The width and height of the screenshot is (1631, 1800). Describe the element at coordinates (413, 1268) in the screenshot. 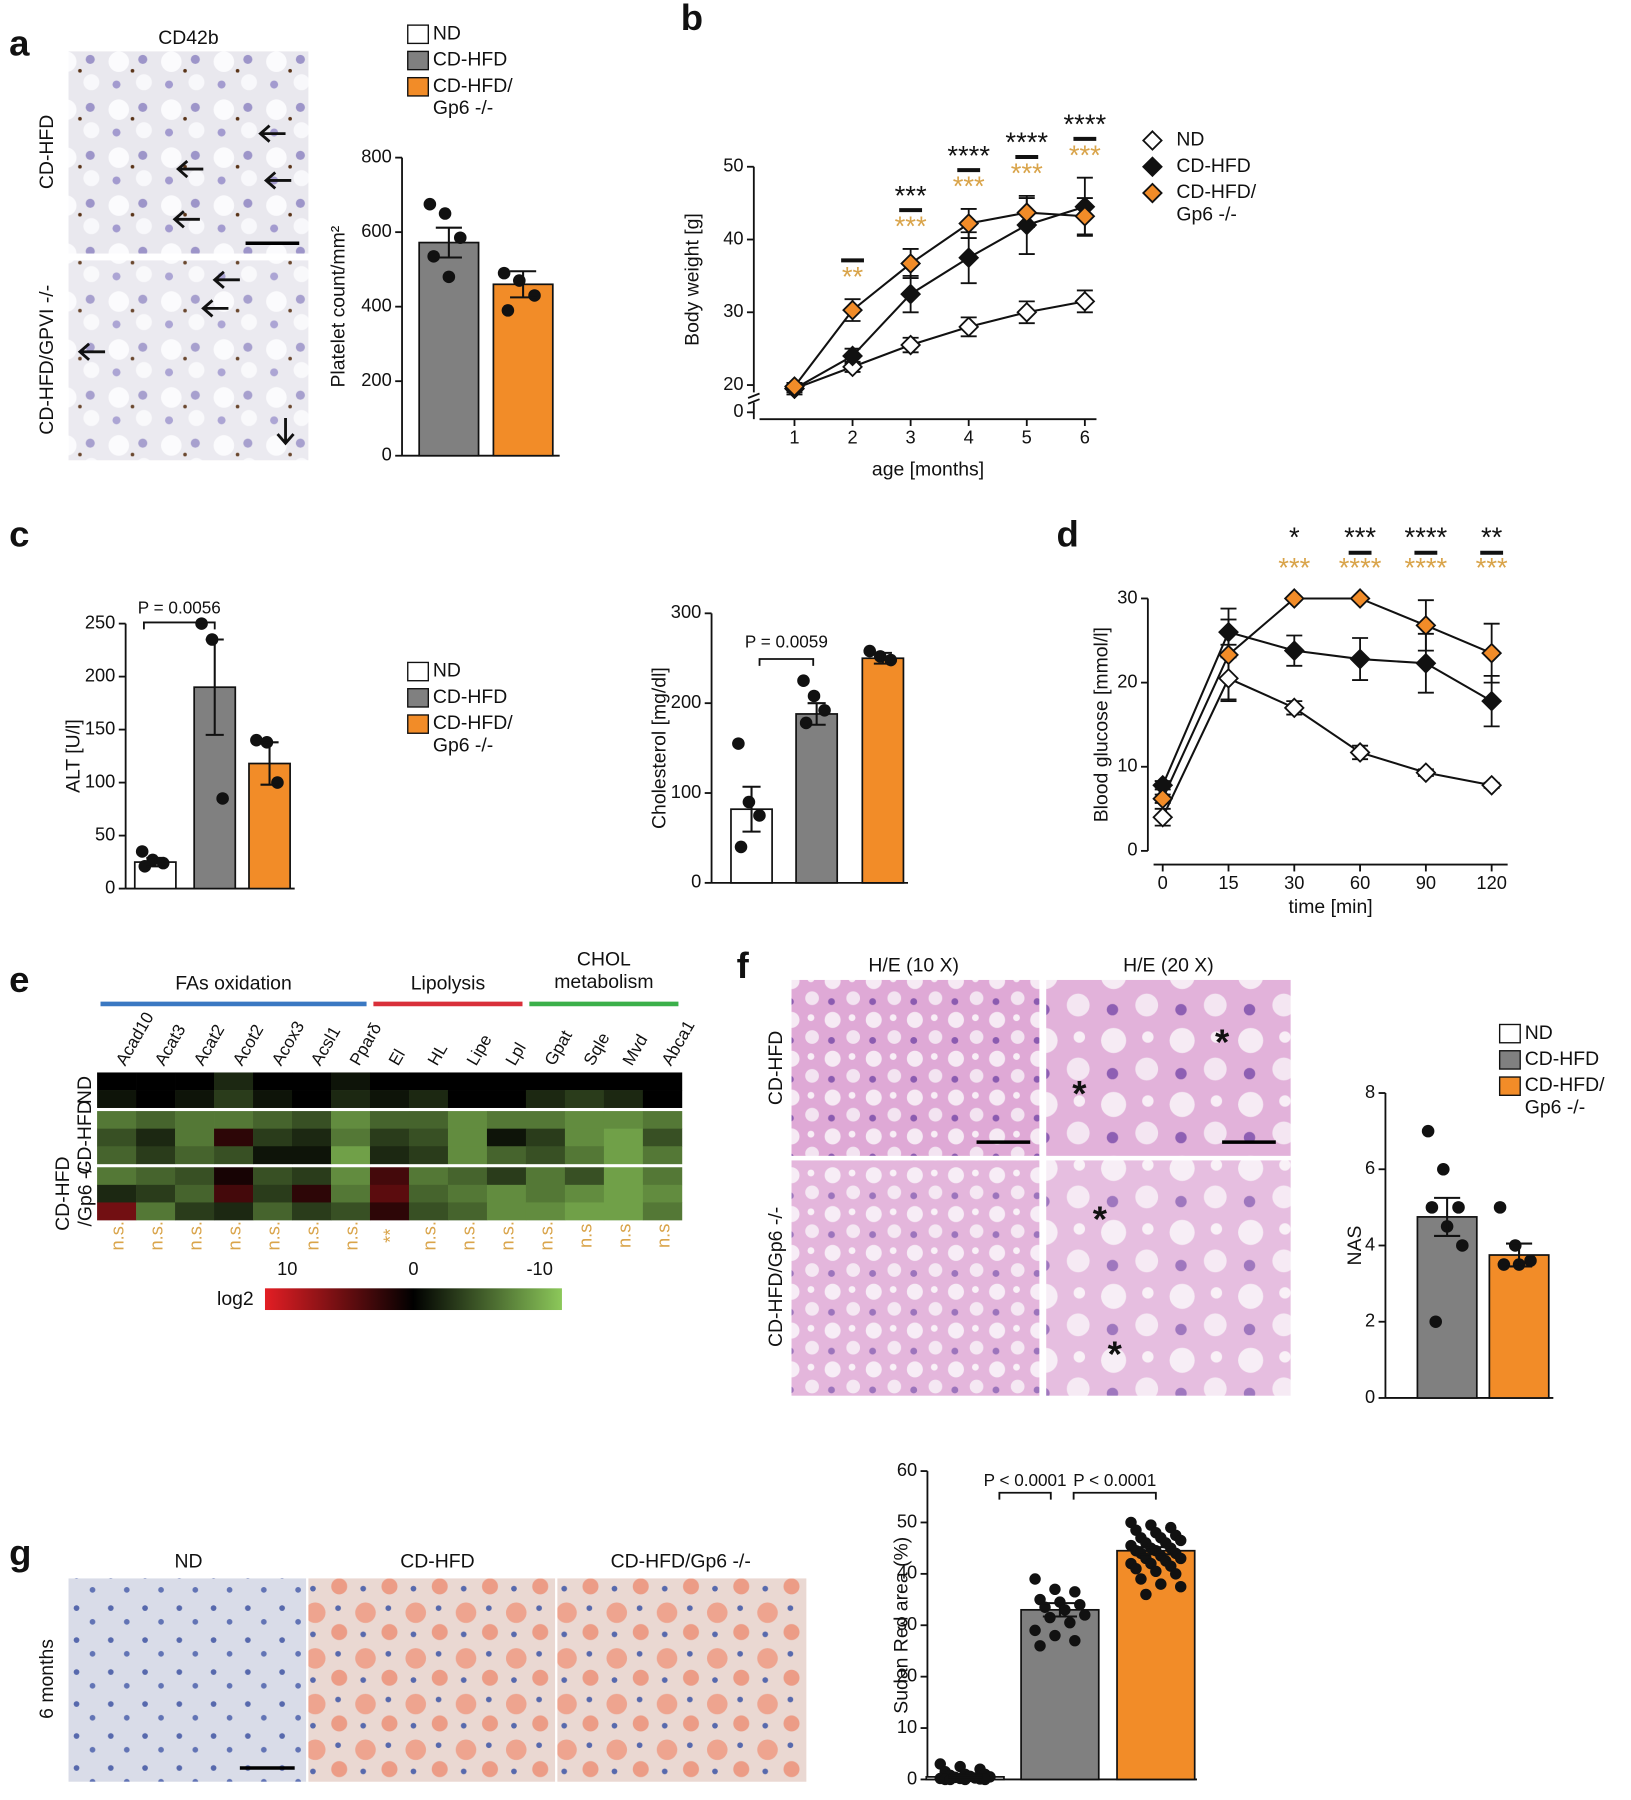

I see `colorbar-tick-label: 0` at that location.